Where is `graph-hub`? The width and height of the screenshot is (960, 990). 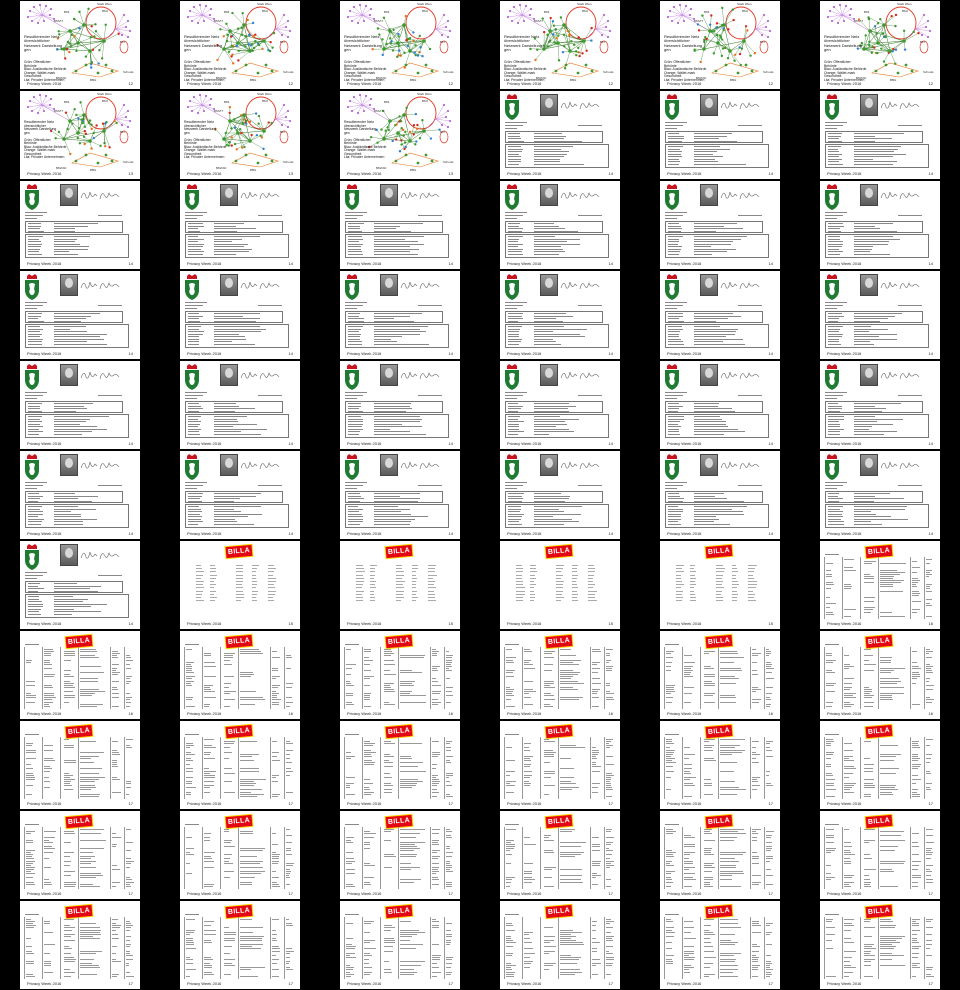
graph-hub is located at coordinates (84, 115).